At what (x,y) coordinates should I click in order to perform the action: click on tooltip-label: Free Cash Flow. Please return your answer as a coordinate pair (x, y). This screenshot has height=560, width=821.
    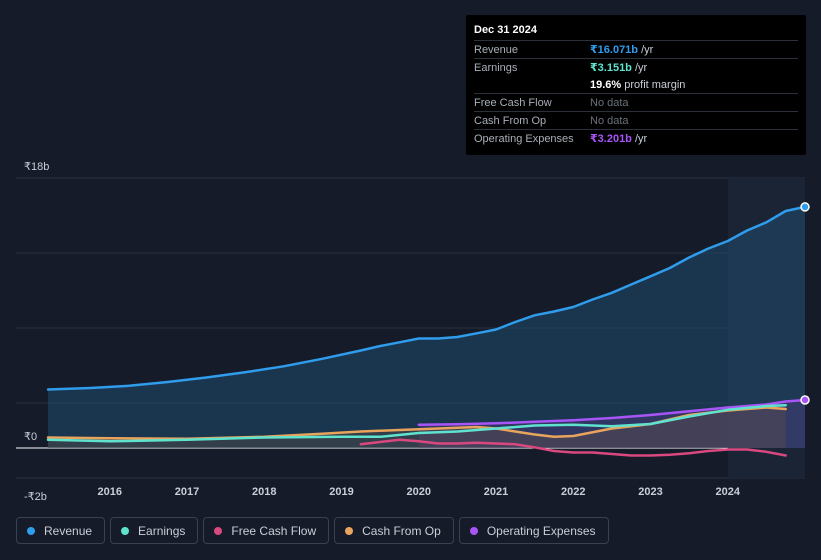
    Looking at the image, I should click on (513, 102).